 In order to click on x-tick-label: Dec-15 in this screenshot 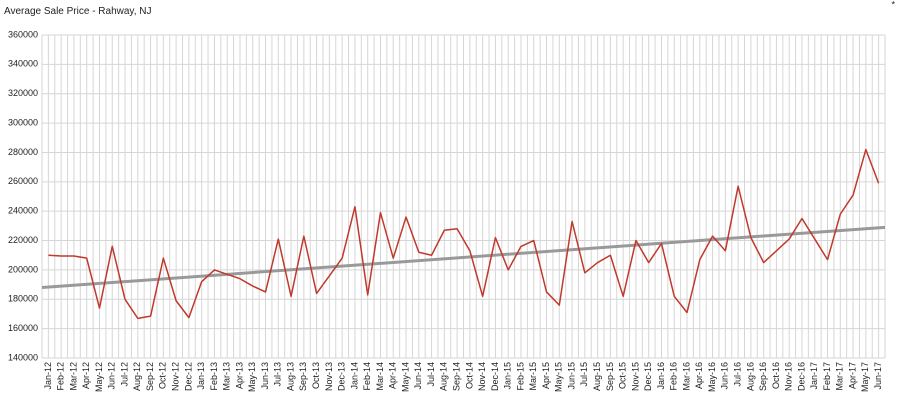, I will do `click(648, 376)`.